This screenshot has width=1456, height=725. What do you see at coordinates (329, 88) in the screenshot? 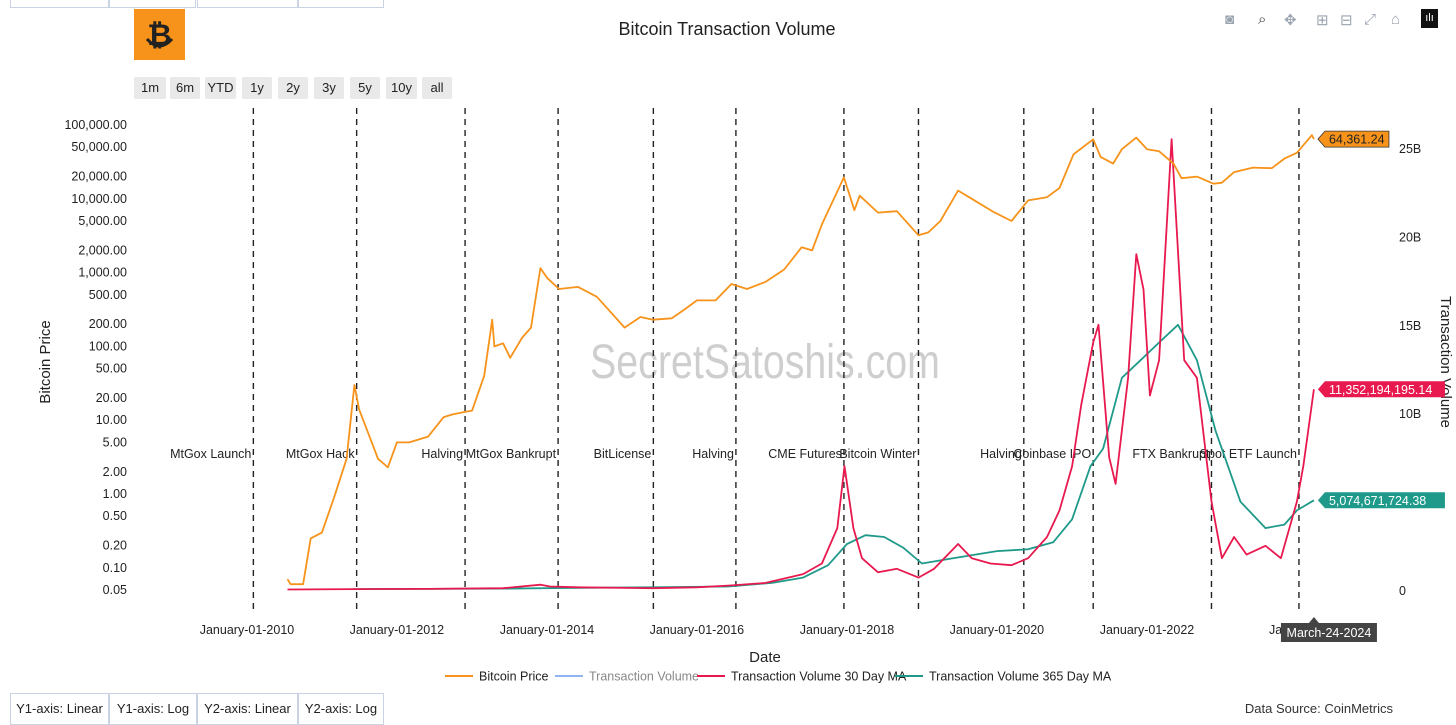
I see `range-button-3y: 3y` at bounding box center [329, 88].